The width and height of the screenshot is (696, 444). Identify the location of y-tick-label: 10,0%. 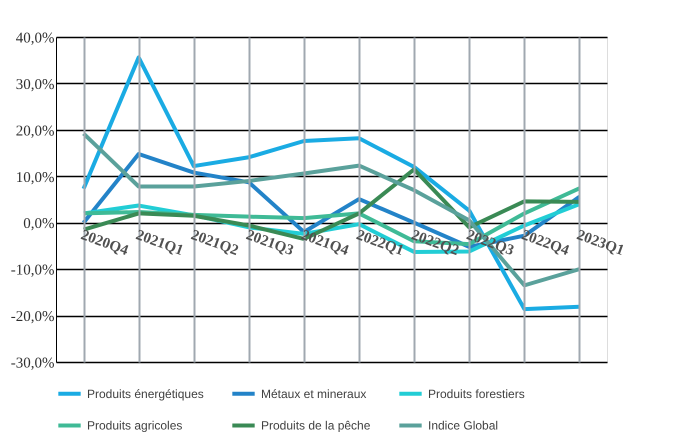
(35, 178).